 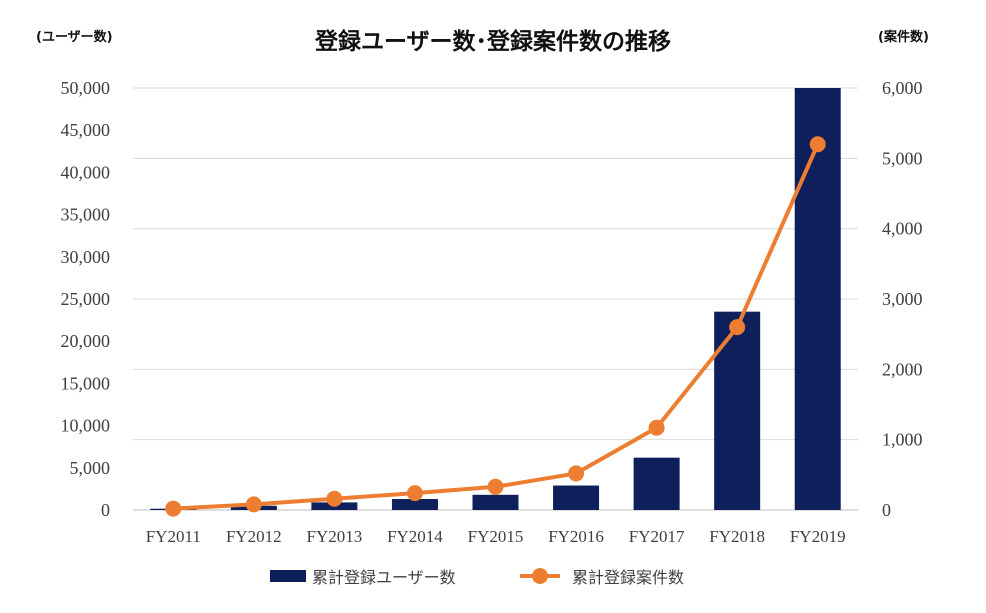 What do you see at coordinates (288, 576) in the screenshot?
I see `legend-bar-swatch` at bounding box center [288, 576].